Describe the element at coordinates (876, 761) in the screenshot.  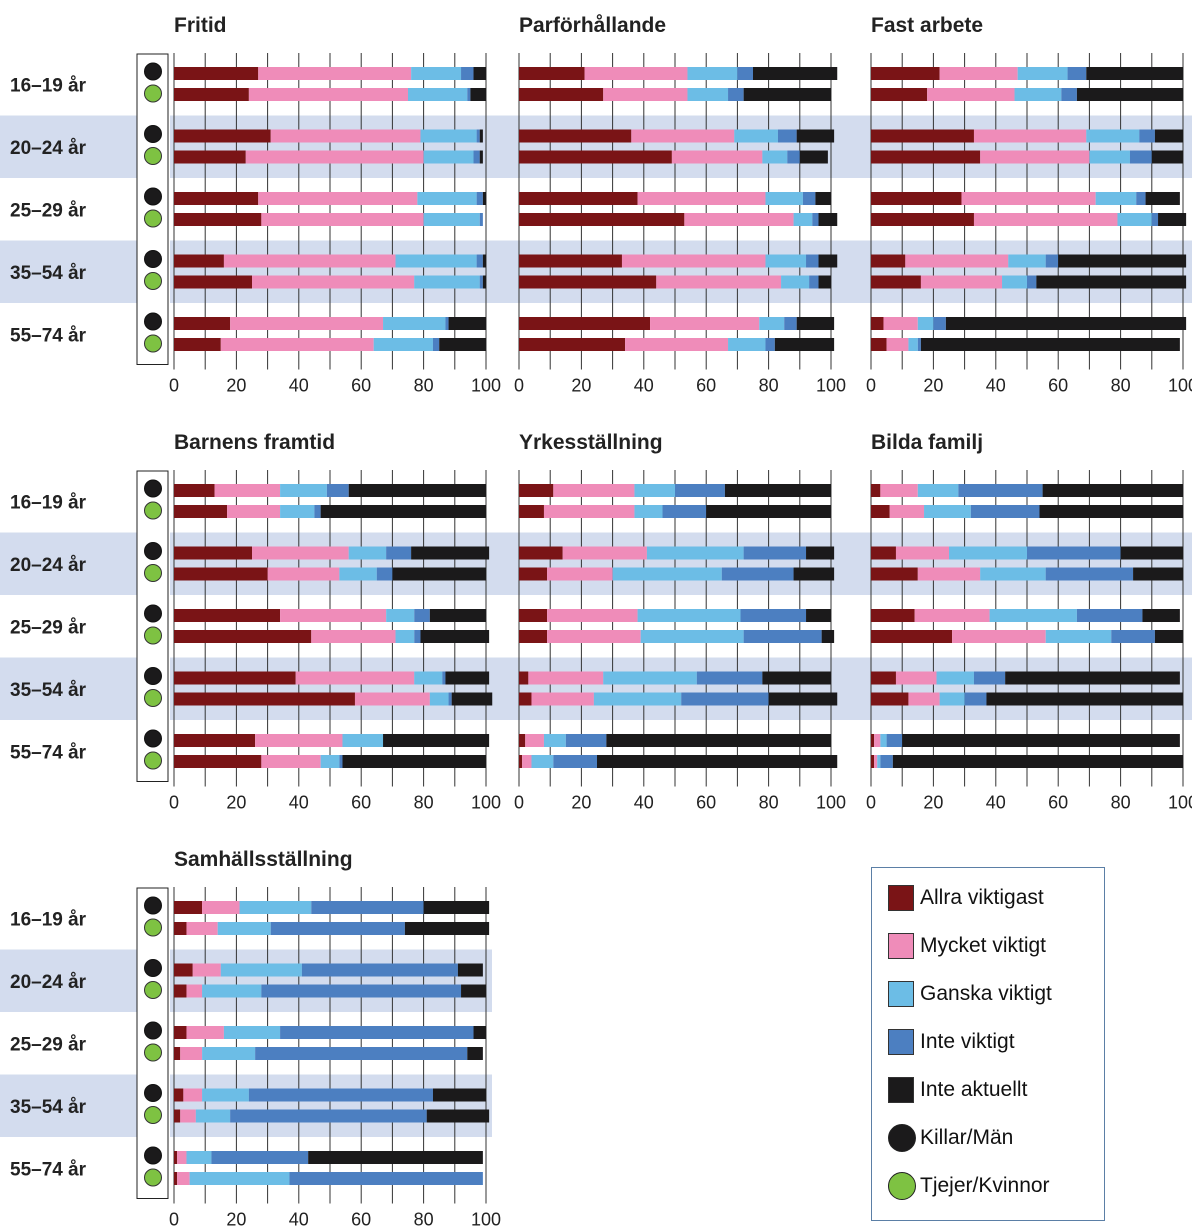
I see `bar-segment-bilda-familj-mycket-viktigt` at that location.